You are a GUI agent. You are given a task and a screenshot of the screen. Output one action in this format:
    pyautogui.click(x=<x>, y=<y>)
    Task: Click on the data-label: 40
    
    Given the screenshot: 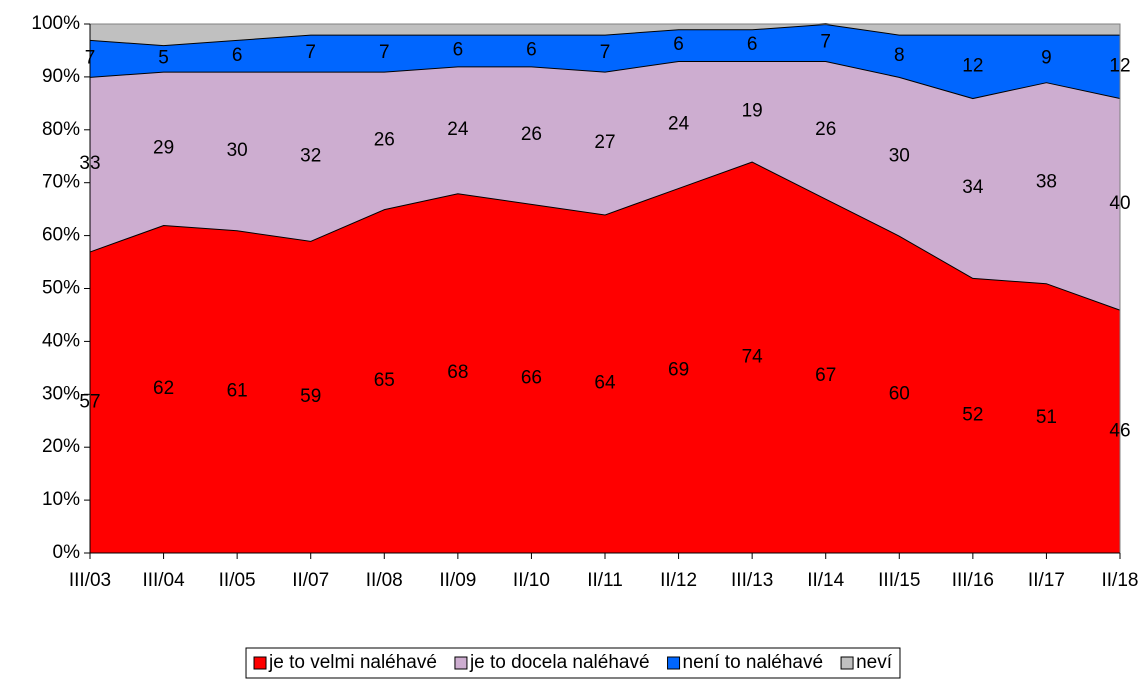 What is the action you would take?
    pyautogui.click(x=1119, y=203)
    